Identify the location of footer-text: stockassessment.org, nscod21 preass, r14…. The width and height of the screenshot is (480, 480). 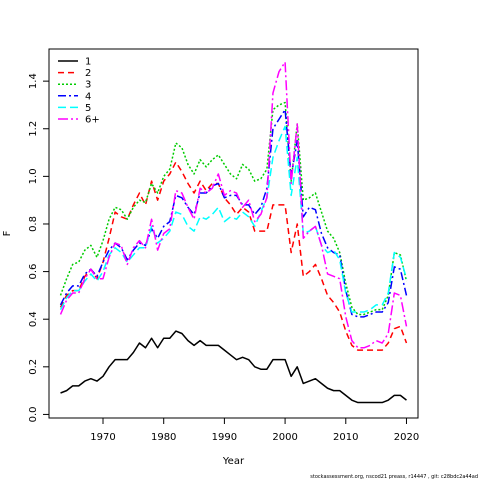
(394, 477).